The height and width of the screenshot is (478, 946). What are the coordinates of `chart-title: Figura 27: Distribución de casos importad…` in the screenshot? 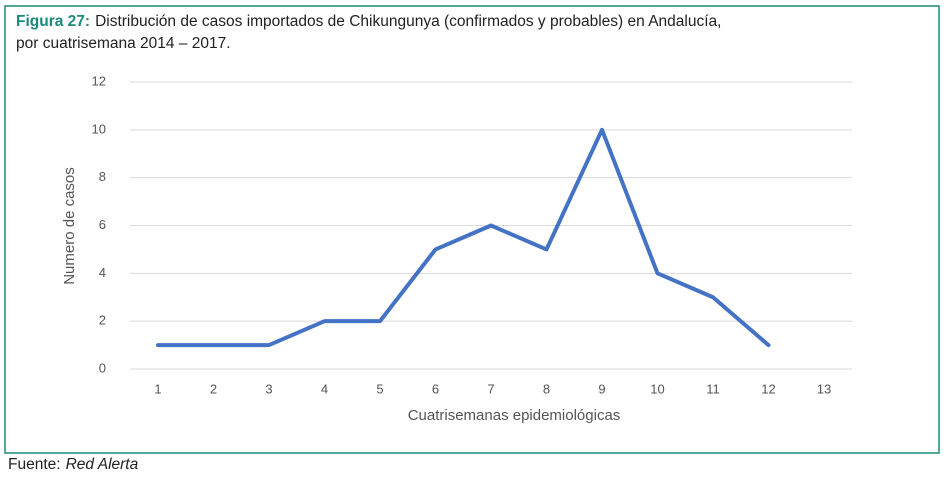 It's located at (368, 21).